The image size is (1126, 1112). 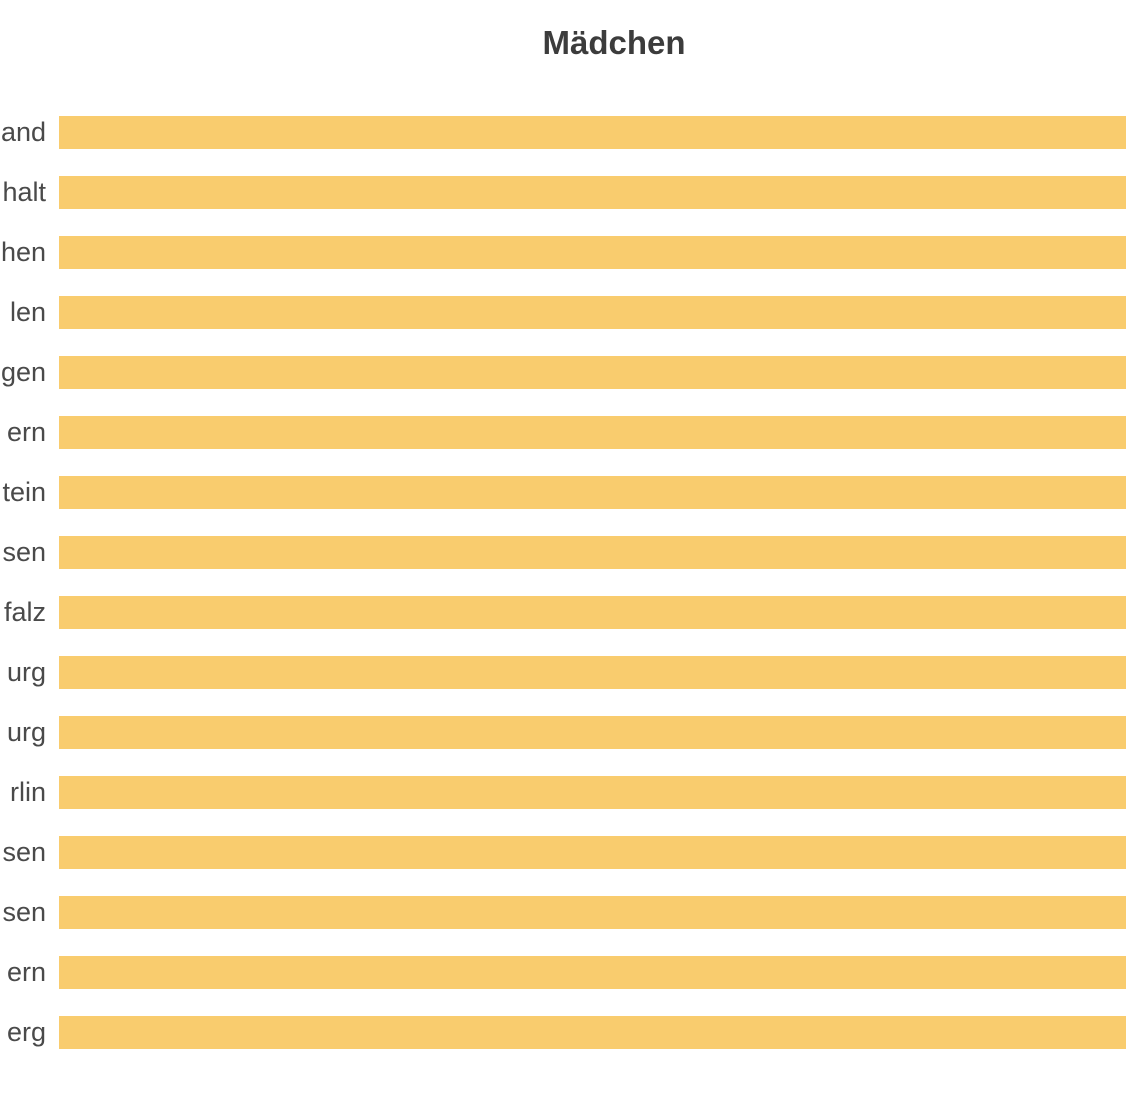 I want to click on bar-row: rlin, so click(x=563, y=792).